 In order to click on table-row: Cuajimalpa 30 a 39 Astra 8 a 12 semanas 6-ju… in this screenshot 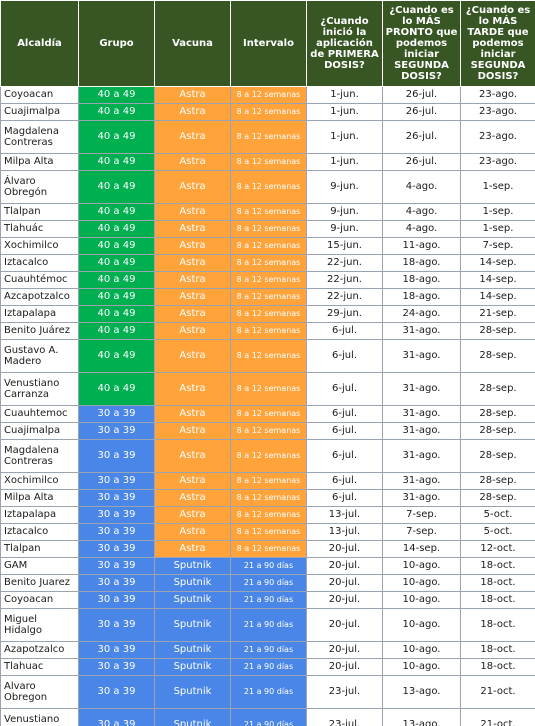, I will do `click(267, 431)`.